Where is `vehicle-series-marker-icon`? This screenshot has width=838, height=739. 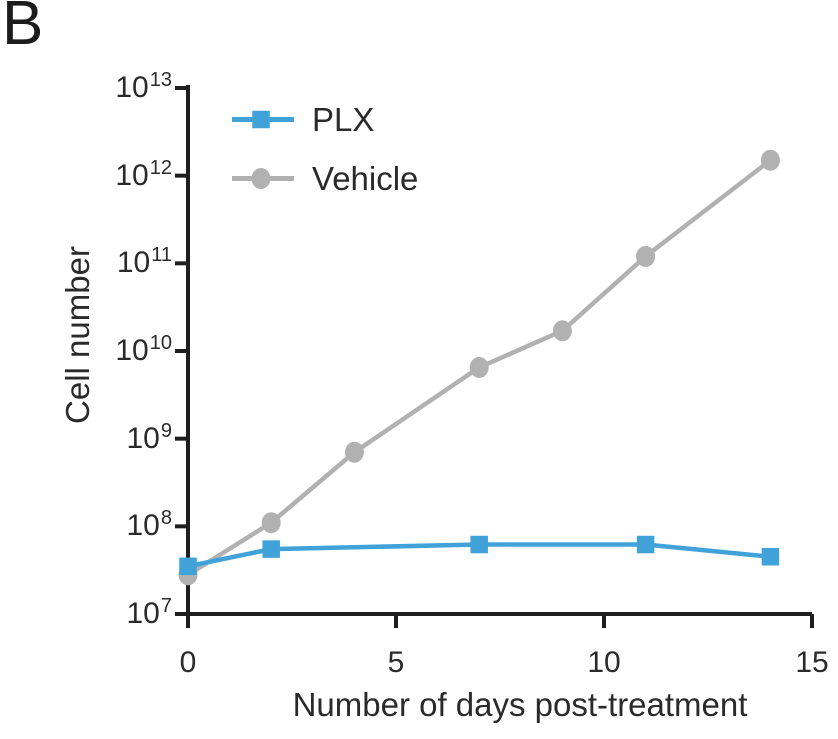 vehicle-series-marker-icon is located at coordinates (263, 178).